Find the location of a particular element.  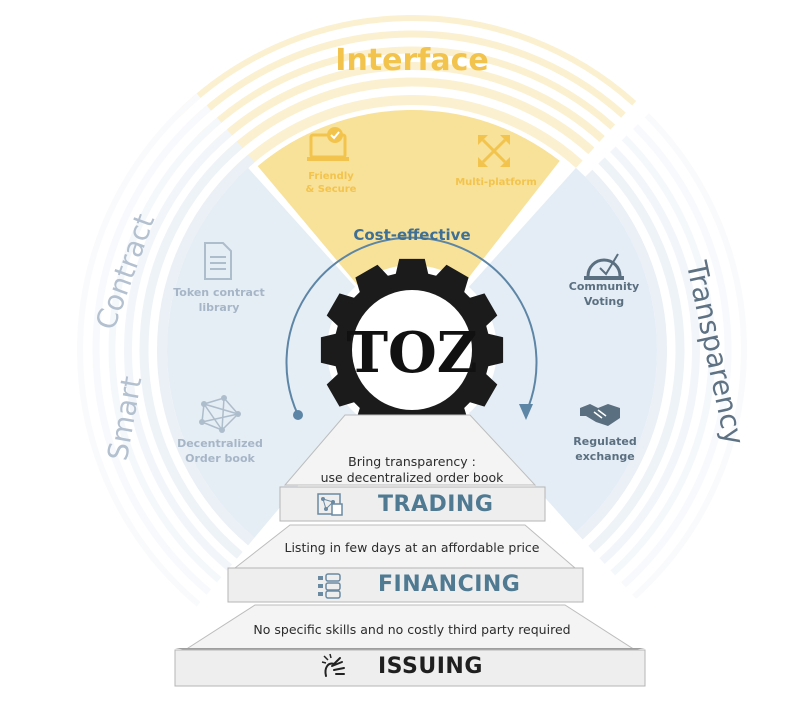

sector-interface is located at coordinates (408, 197).